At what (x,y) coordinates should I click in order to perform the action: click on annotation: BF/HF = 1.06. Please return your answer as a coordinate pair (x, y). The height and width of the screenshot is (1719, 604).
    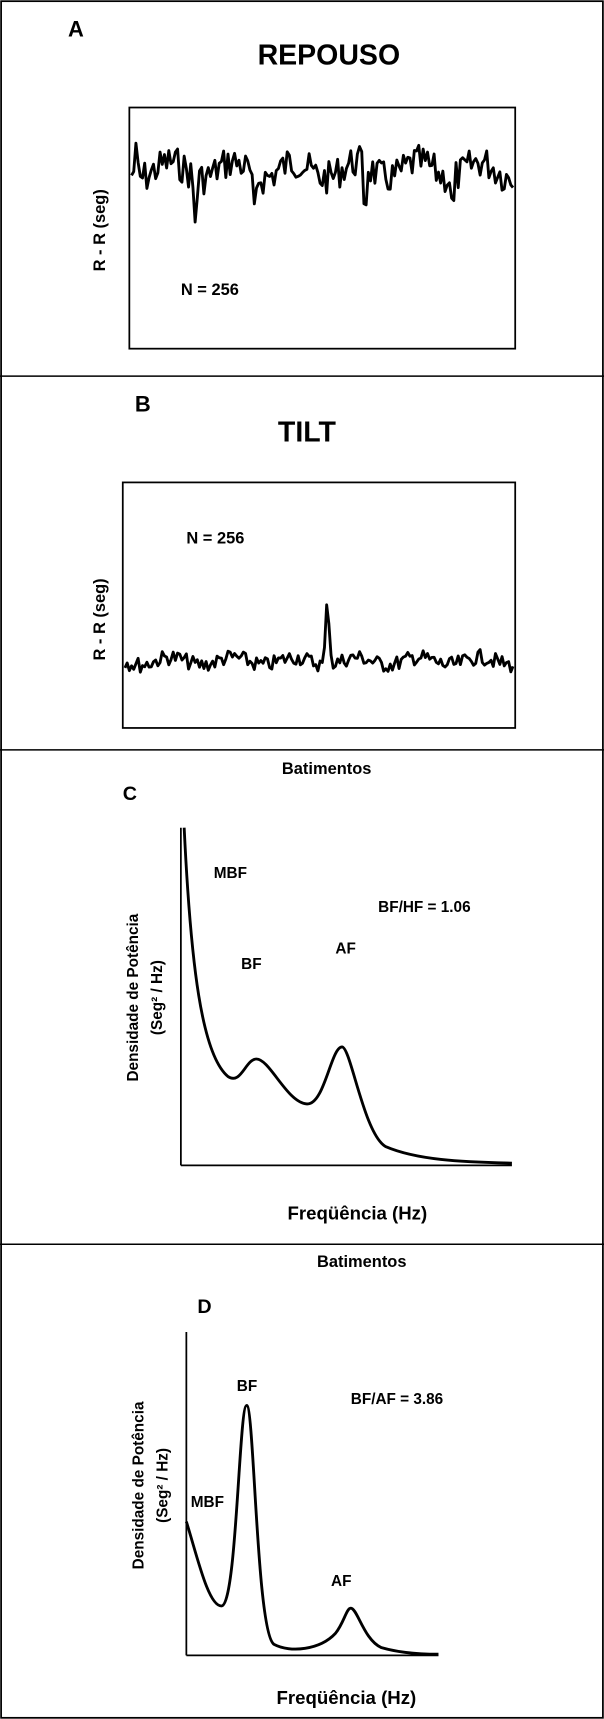
    Looking at the image, I should click on (424, 907).